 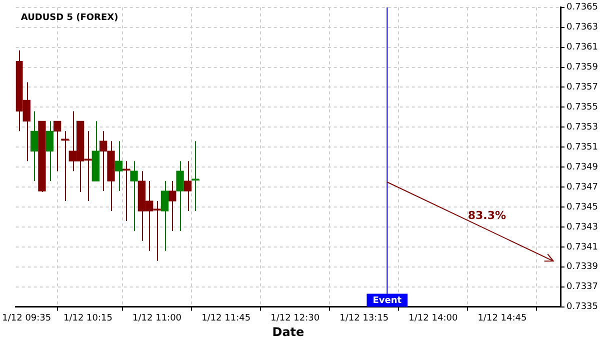 I want to click on x-tick-label: 1/12 11:45, so click(x=226, y=319).